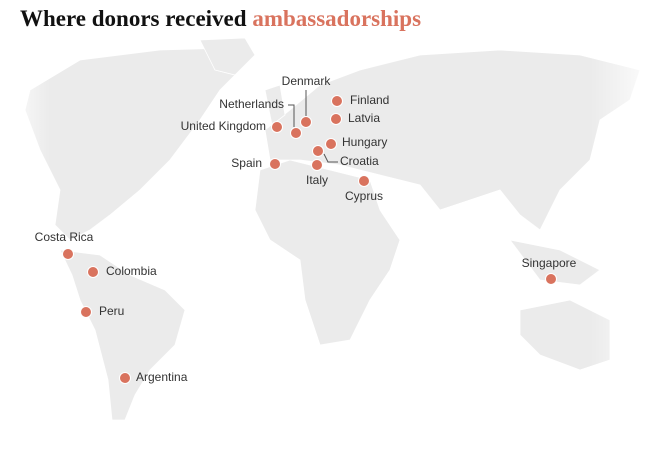 The width and height of the screenshot is (661, 464). What do you see at coordinates (364, 142) in the screenshot?
I see `place-label: Hungary` at bounding box center [364, 142].